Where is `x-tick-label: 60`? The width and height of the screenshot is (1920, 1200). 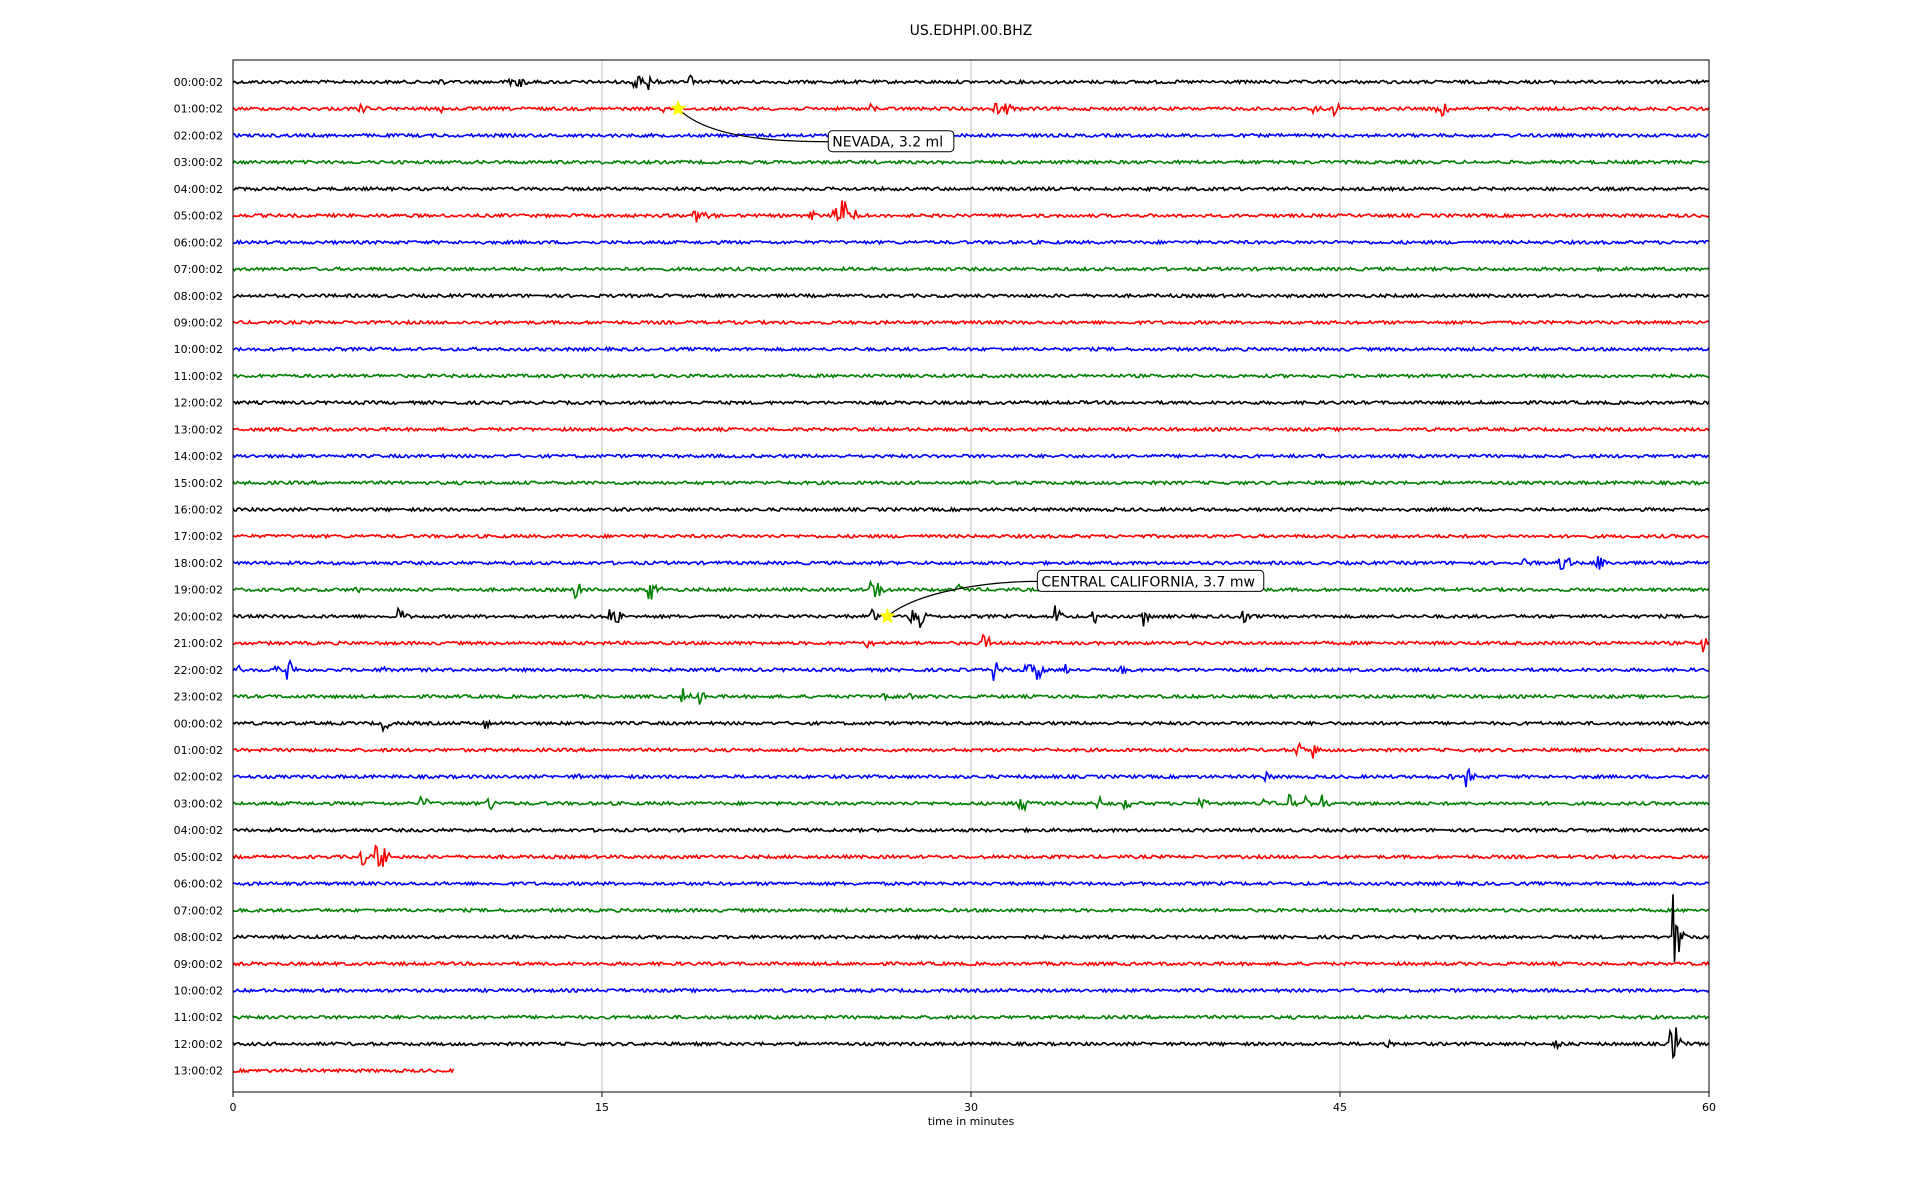 x-tick-label: 60 is located at coordinates (1709, 1107).